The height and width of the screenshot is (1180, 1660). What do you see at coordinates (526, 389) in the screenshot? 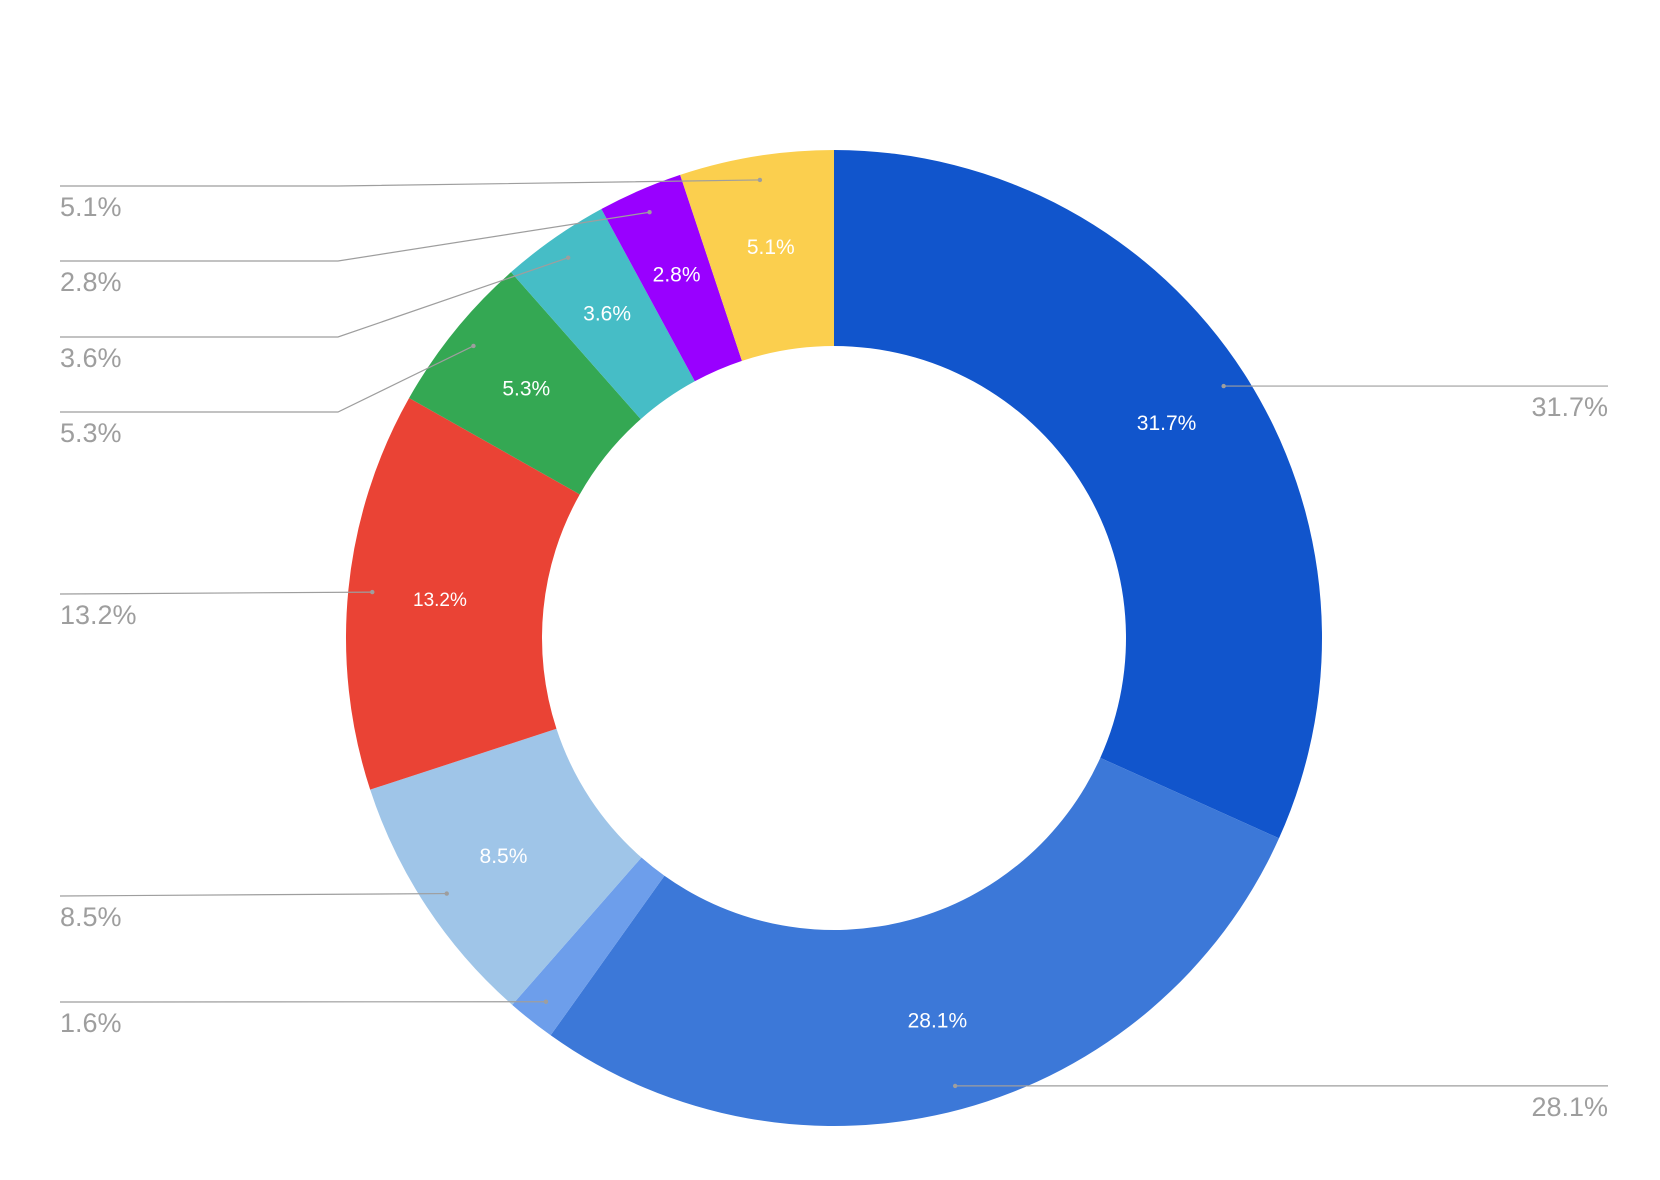
I see `inner-label-6: 5.3%` at bounding box center [526, 389].